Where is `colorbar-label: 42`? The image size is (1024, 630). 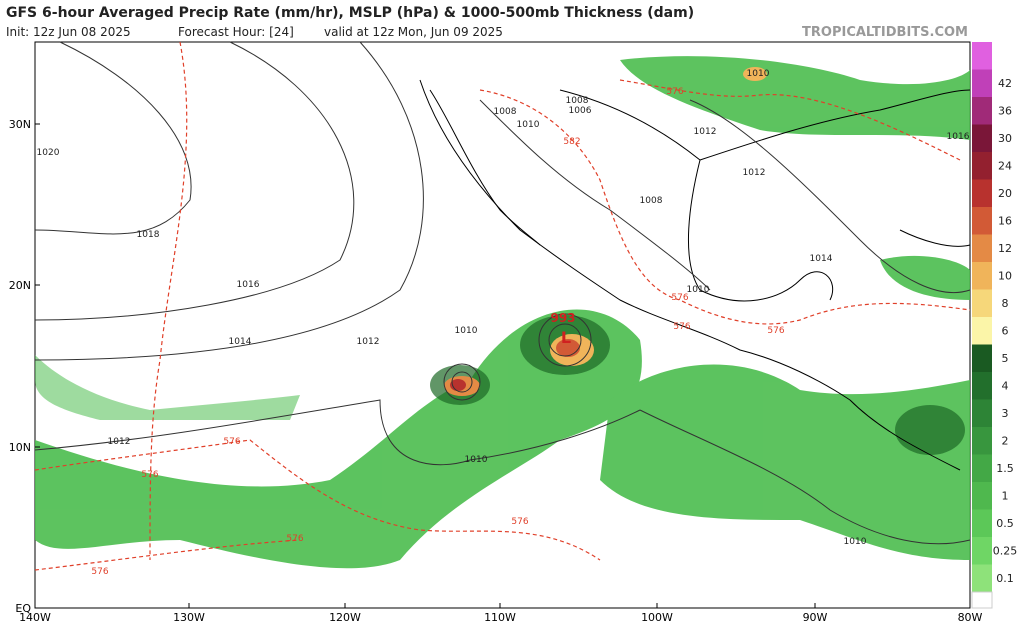
colorbar-label: 42 is located at coordinates (1005, 83).